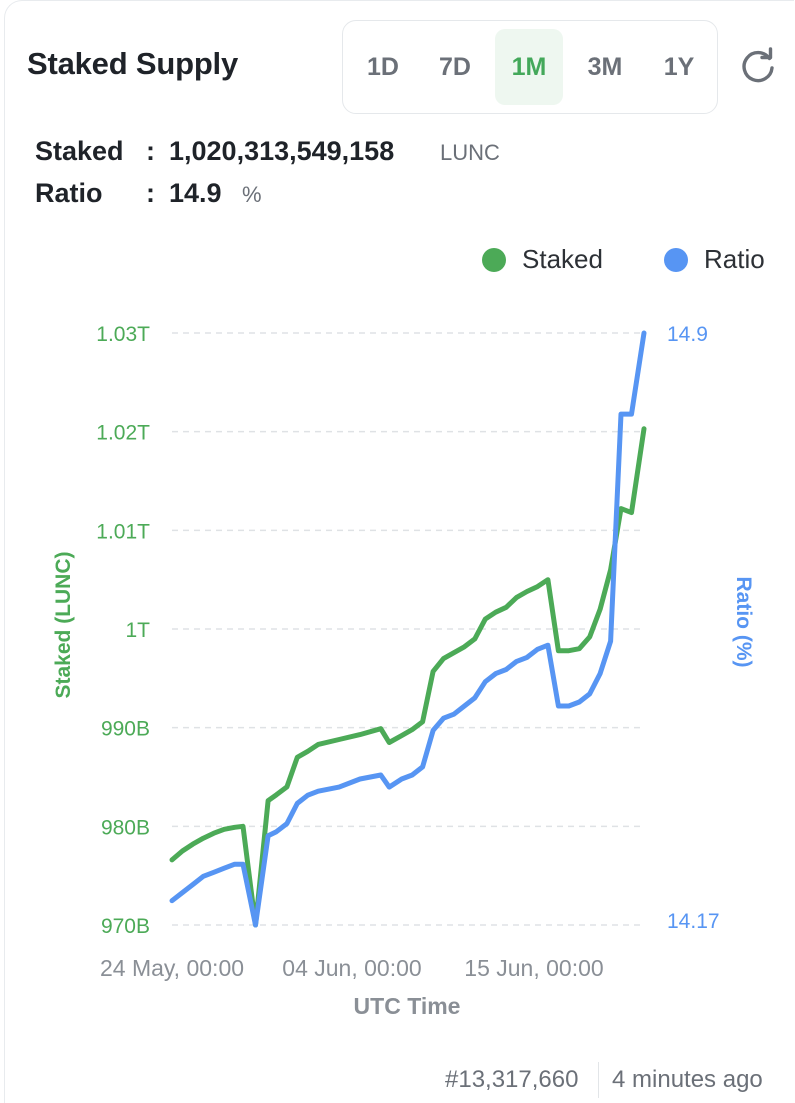 Image resolution: width=795 pixels, height=1103 pixels. I want to click on y-right-tick-label: 14.9, so click(687, 334).